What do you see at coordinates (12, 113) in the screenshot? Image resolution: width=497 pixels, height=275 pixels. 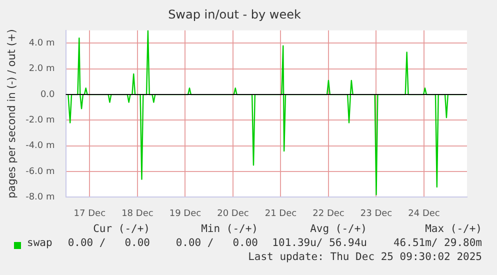 I see `y-axis-title: pages per second in (-) / out (+)` at bounding box center [12, 113].